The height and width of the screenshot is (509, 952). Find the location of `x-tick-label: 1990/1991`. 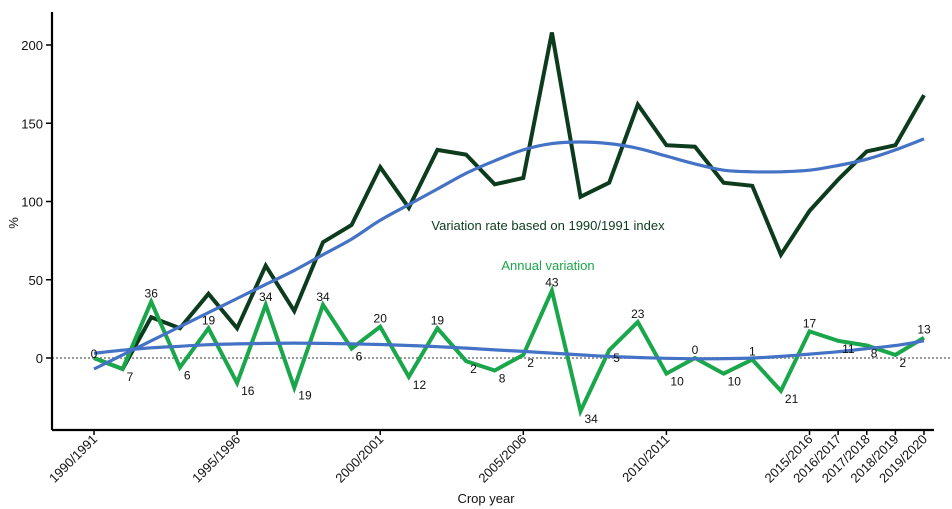

x-tick-label: 1990/1991 is located at coordinates (73, 459).